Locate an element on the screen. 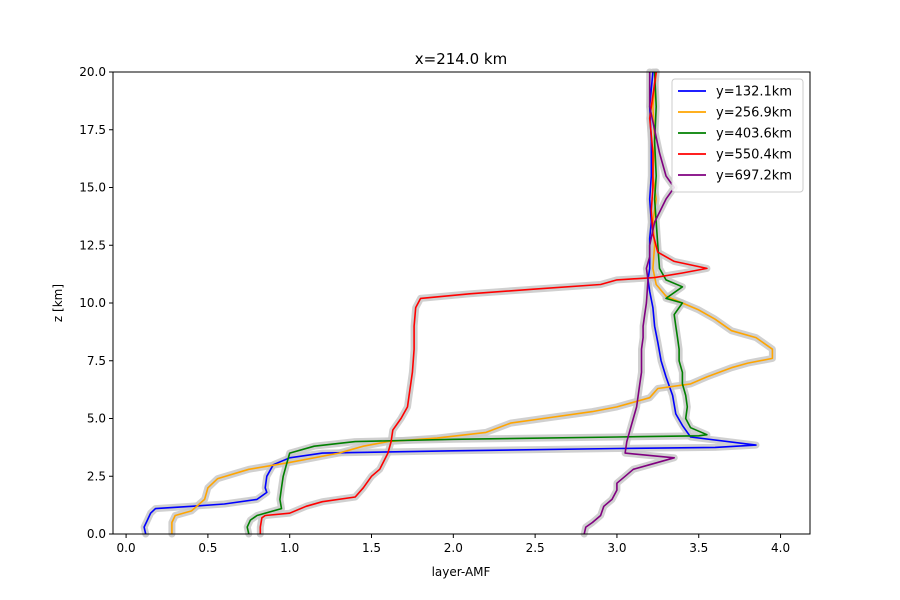 This screenshot has width=900, height=600. y-tick-label: 12.5 is located at coordinates (92, 245).